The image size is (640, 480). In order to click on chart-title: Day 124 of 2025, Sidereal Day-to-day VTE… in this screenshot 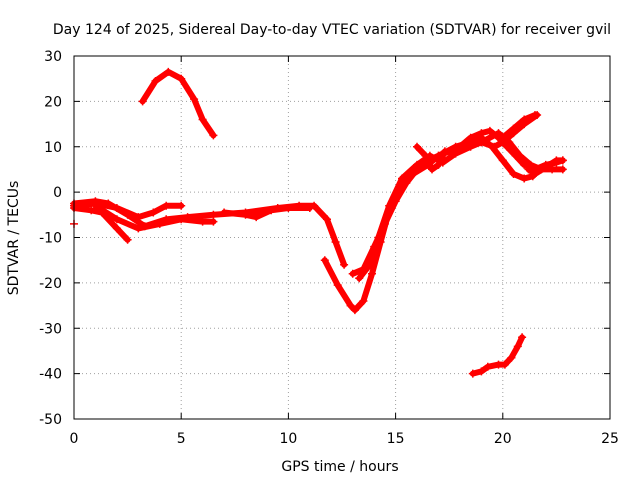, I will do `click(332, 30)`.